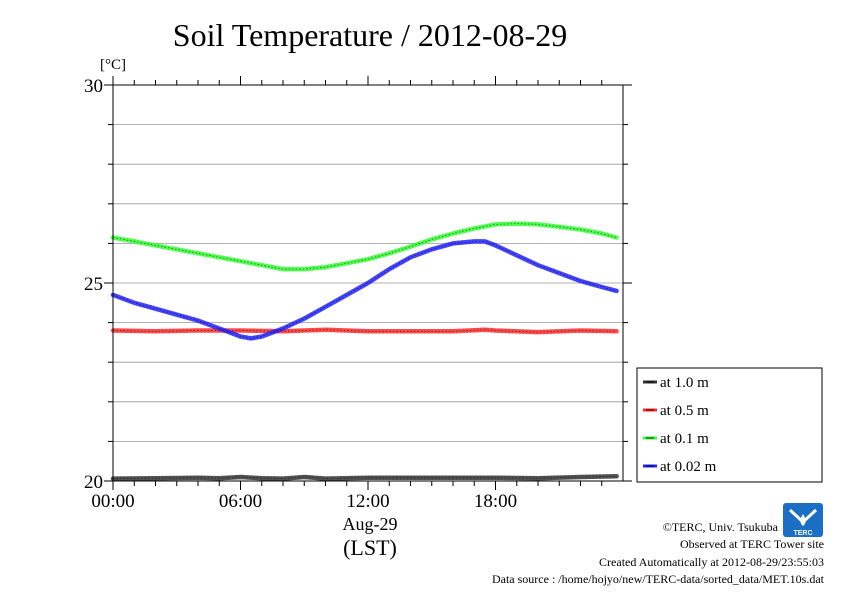 The height and width of the screenshot is (595, 842). What do you see at coordinates (113, 65) in the screenshot?
I see `y-axis-label: [°C]` at bounding box center [113, 65].